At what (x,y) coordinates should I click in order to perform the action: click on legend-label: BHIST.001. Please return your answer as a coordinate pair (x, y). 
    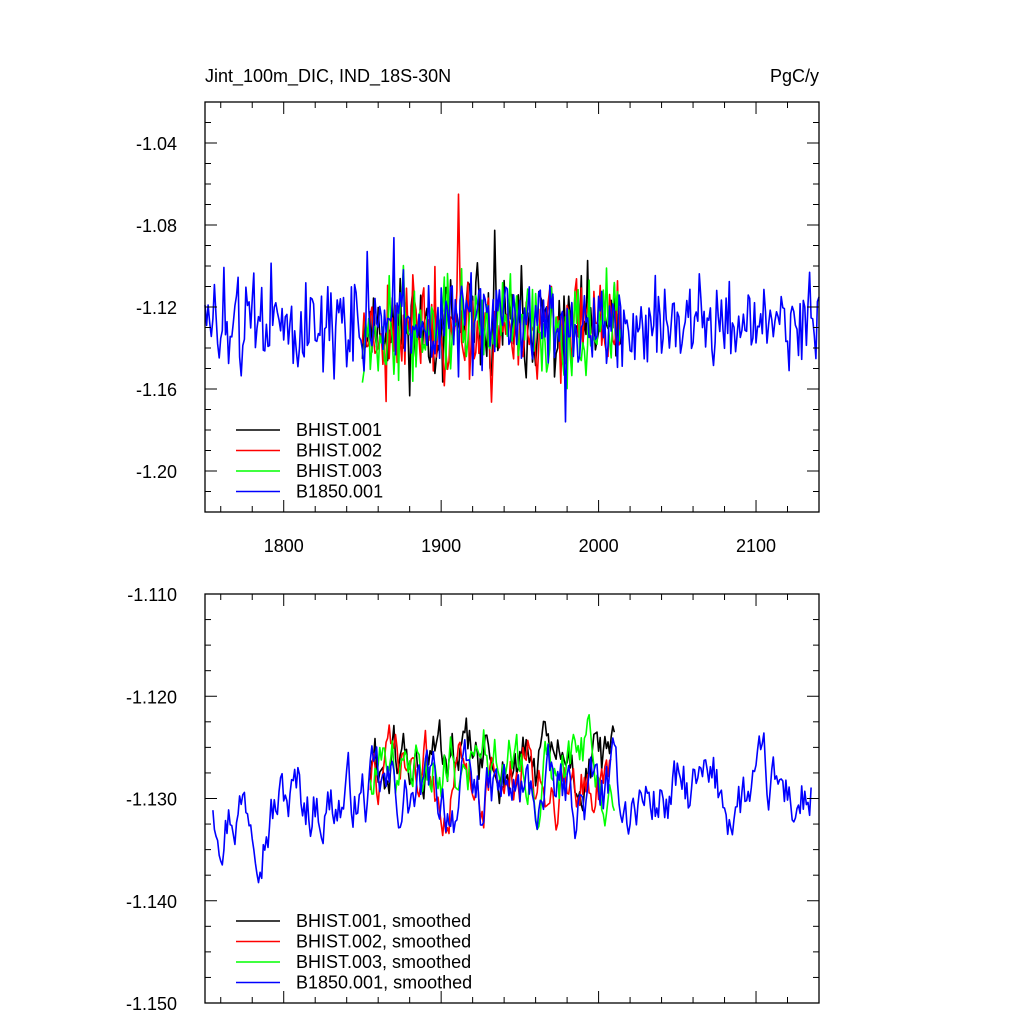
    Looking at the image, I should click on (339, 430).